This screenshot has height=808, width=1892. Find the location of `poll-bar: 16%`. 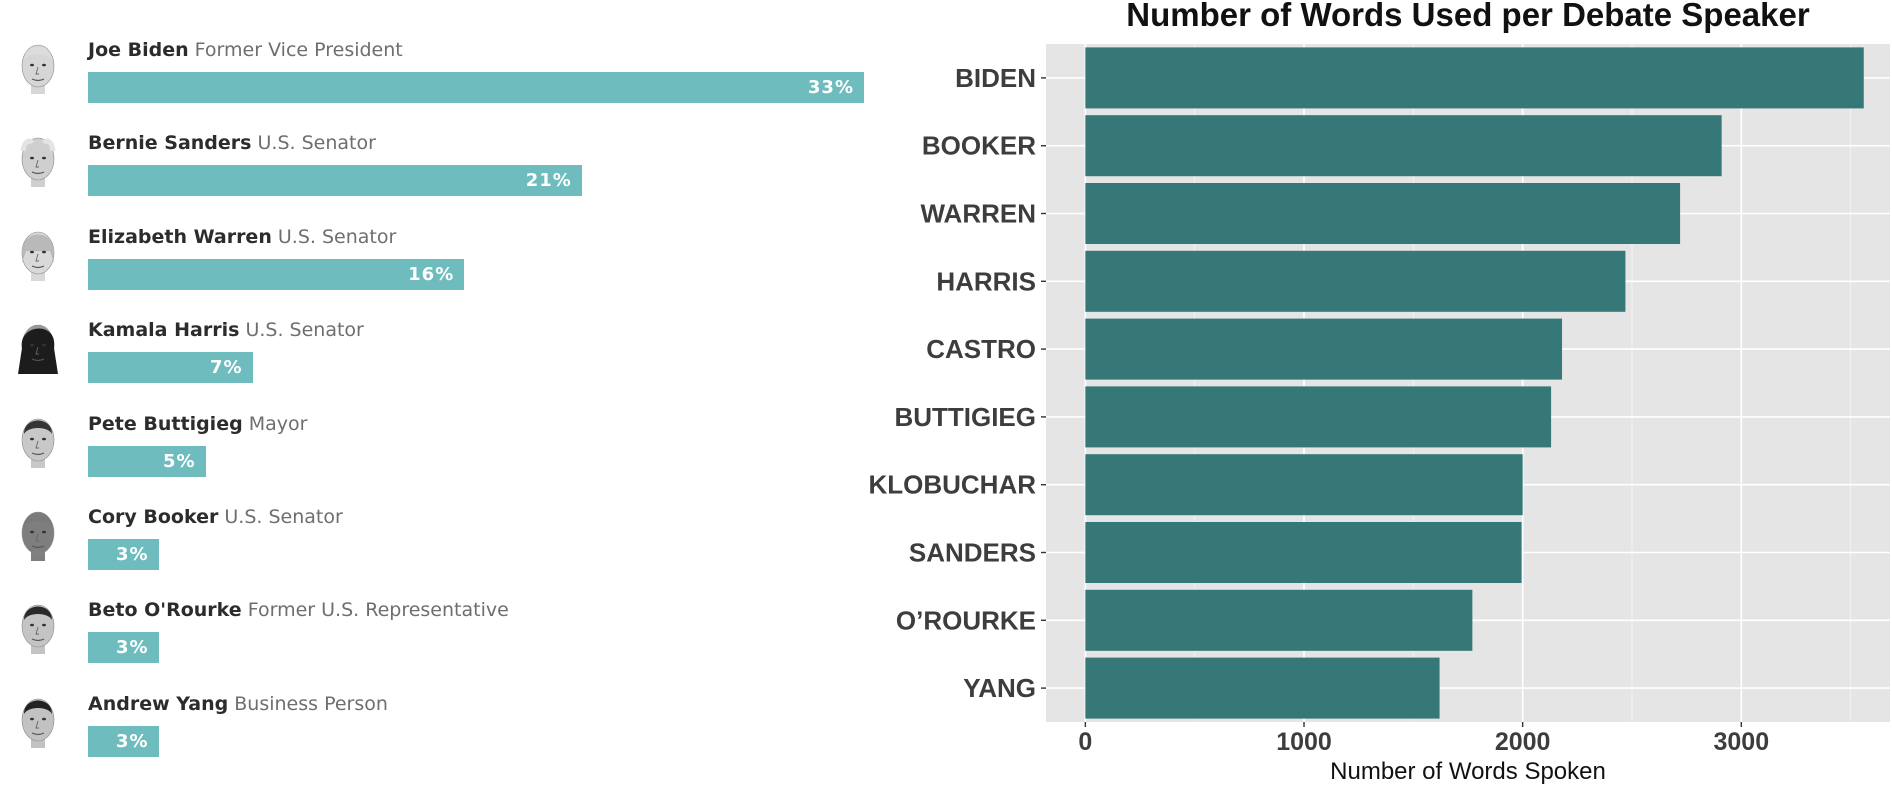

poll-bar: 16% is located at coordinates (276, 274).